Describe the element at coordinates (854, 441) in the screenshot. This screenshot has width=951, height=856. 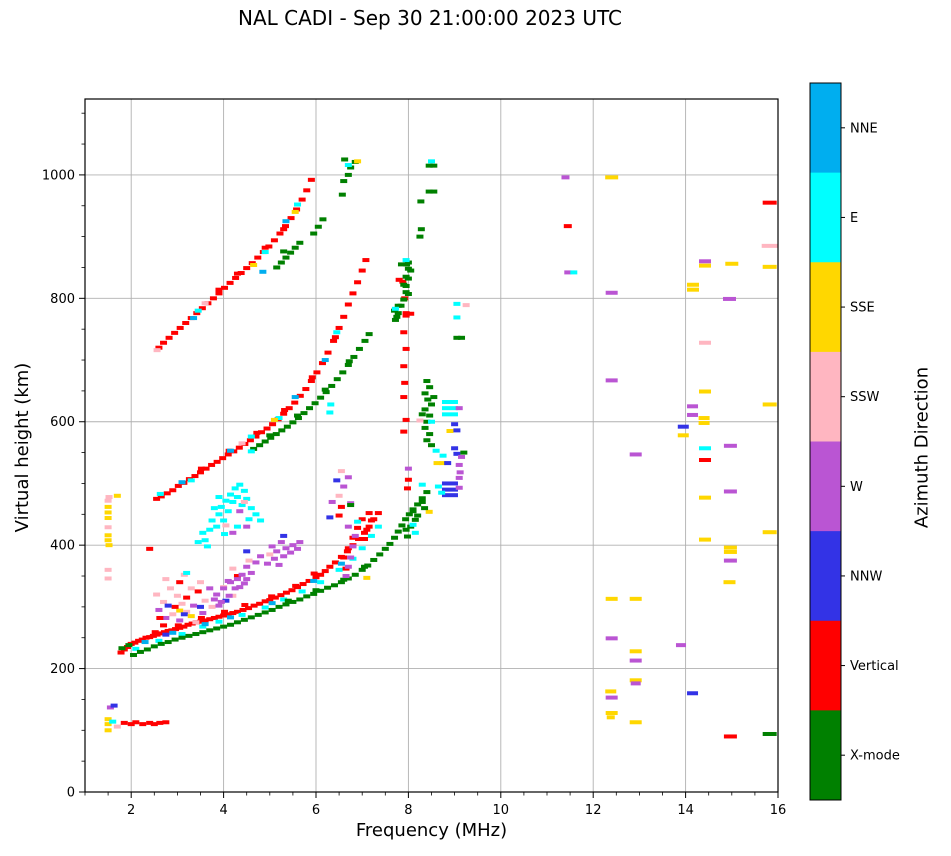
I see `colorbar: NNE E SSE SSW W NNW Vertical X-mode` at that location.